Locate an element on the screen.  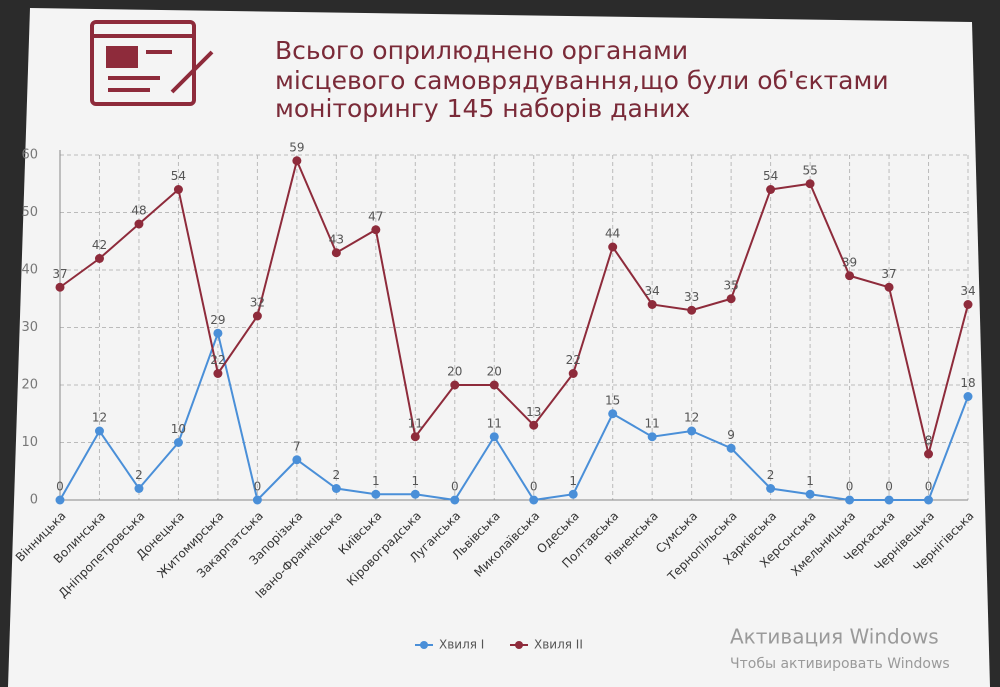
data-label: 33 is located at coordinates (691, 297).